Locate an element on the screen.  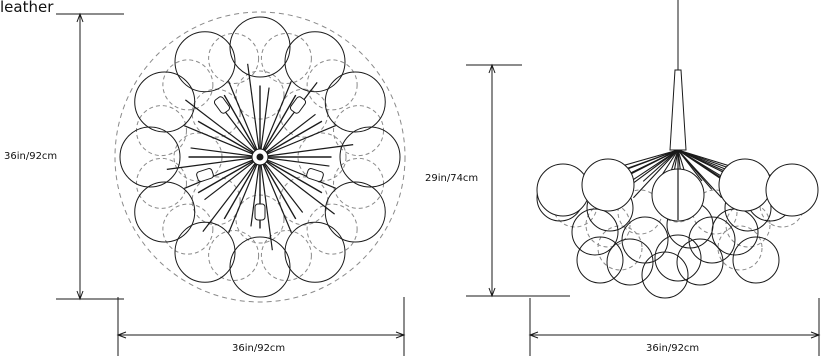
top-view-width-label: 36in/92cm is located at coordinates (259, 348).